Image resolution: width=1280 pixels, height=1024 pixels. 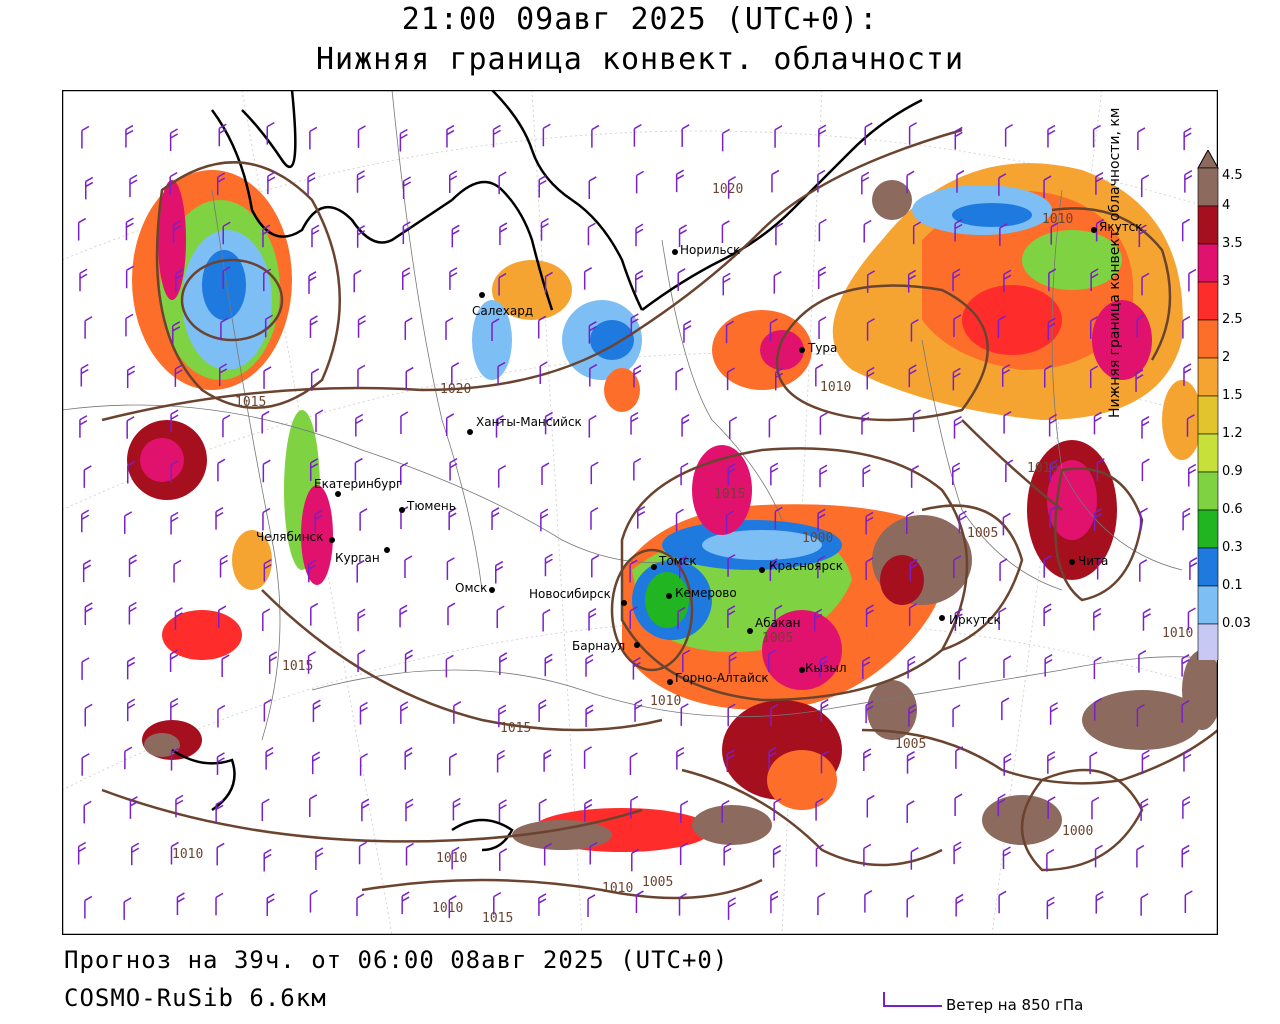 I want to click on city-marker: Норильск, so click(x=706, y=250).